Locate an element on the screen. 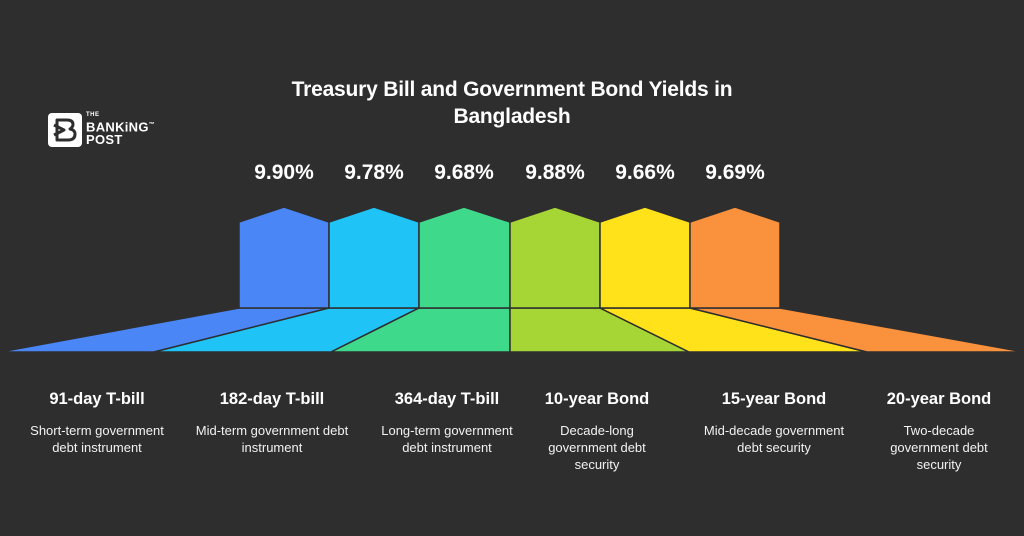  logo-banking-word: BANKiNG is located at coordinates (117, 127).